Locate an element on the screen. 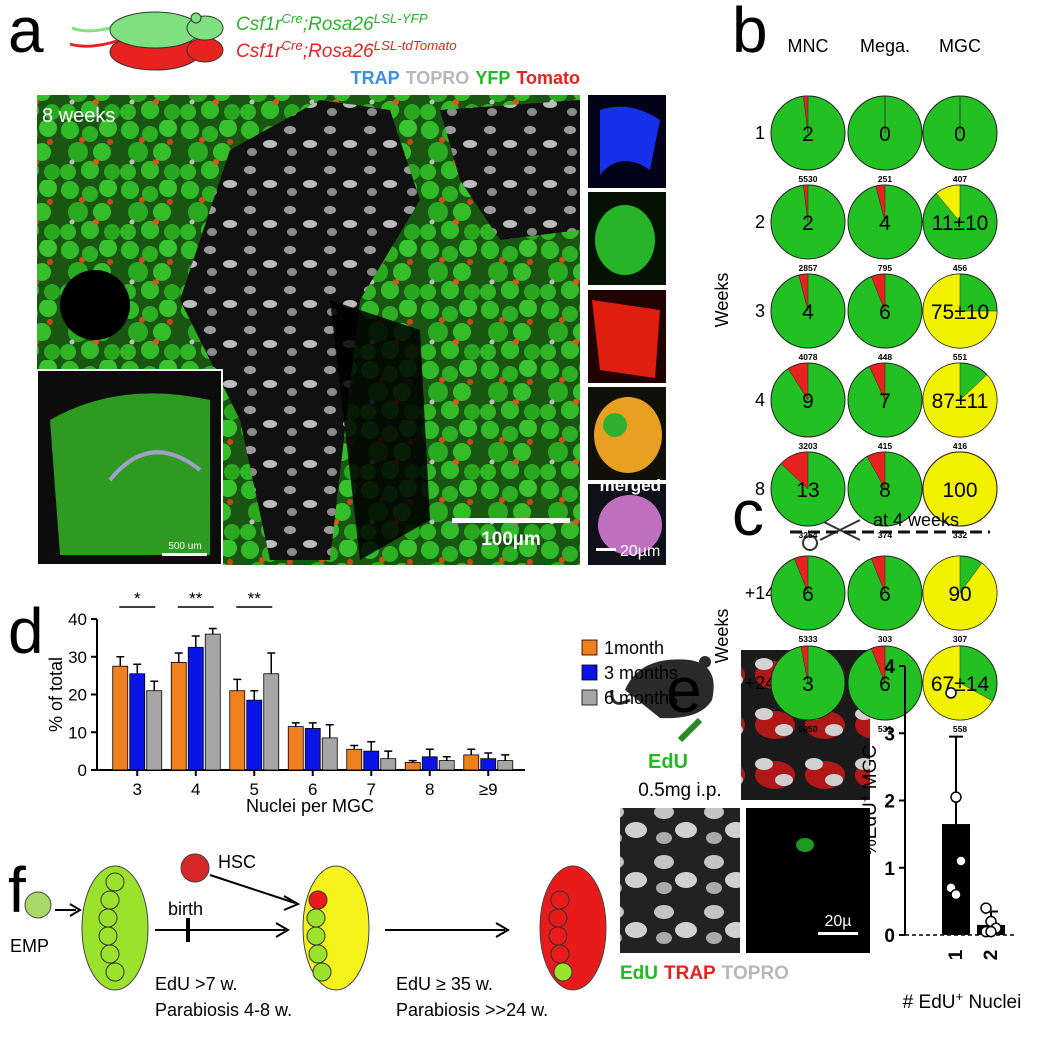 Image resolution: width=1038 pixels, height=1050 pixels. count-label: 303 is located at coordinates (885, 639).